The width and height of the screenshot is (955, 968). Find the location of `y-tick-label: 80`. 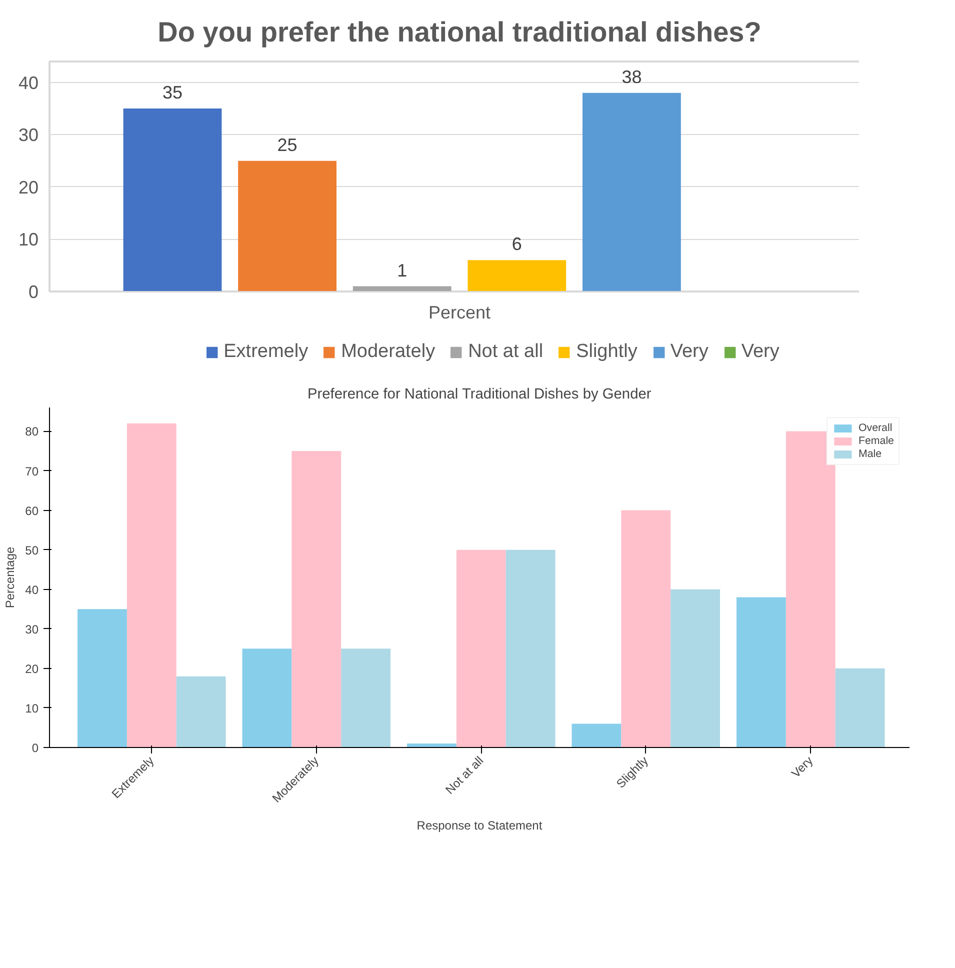

y-tick-label: 80 is located at coordinates (32, 431).